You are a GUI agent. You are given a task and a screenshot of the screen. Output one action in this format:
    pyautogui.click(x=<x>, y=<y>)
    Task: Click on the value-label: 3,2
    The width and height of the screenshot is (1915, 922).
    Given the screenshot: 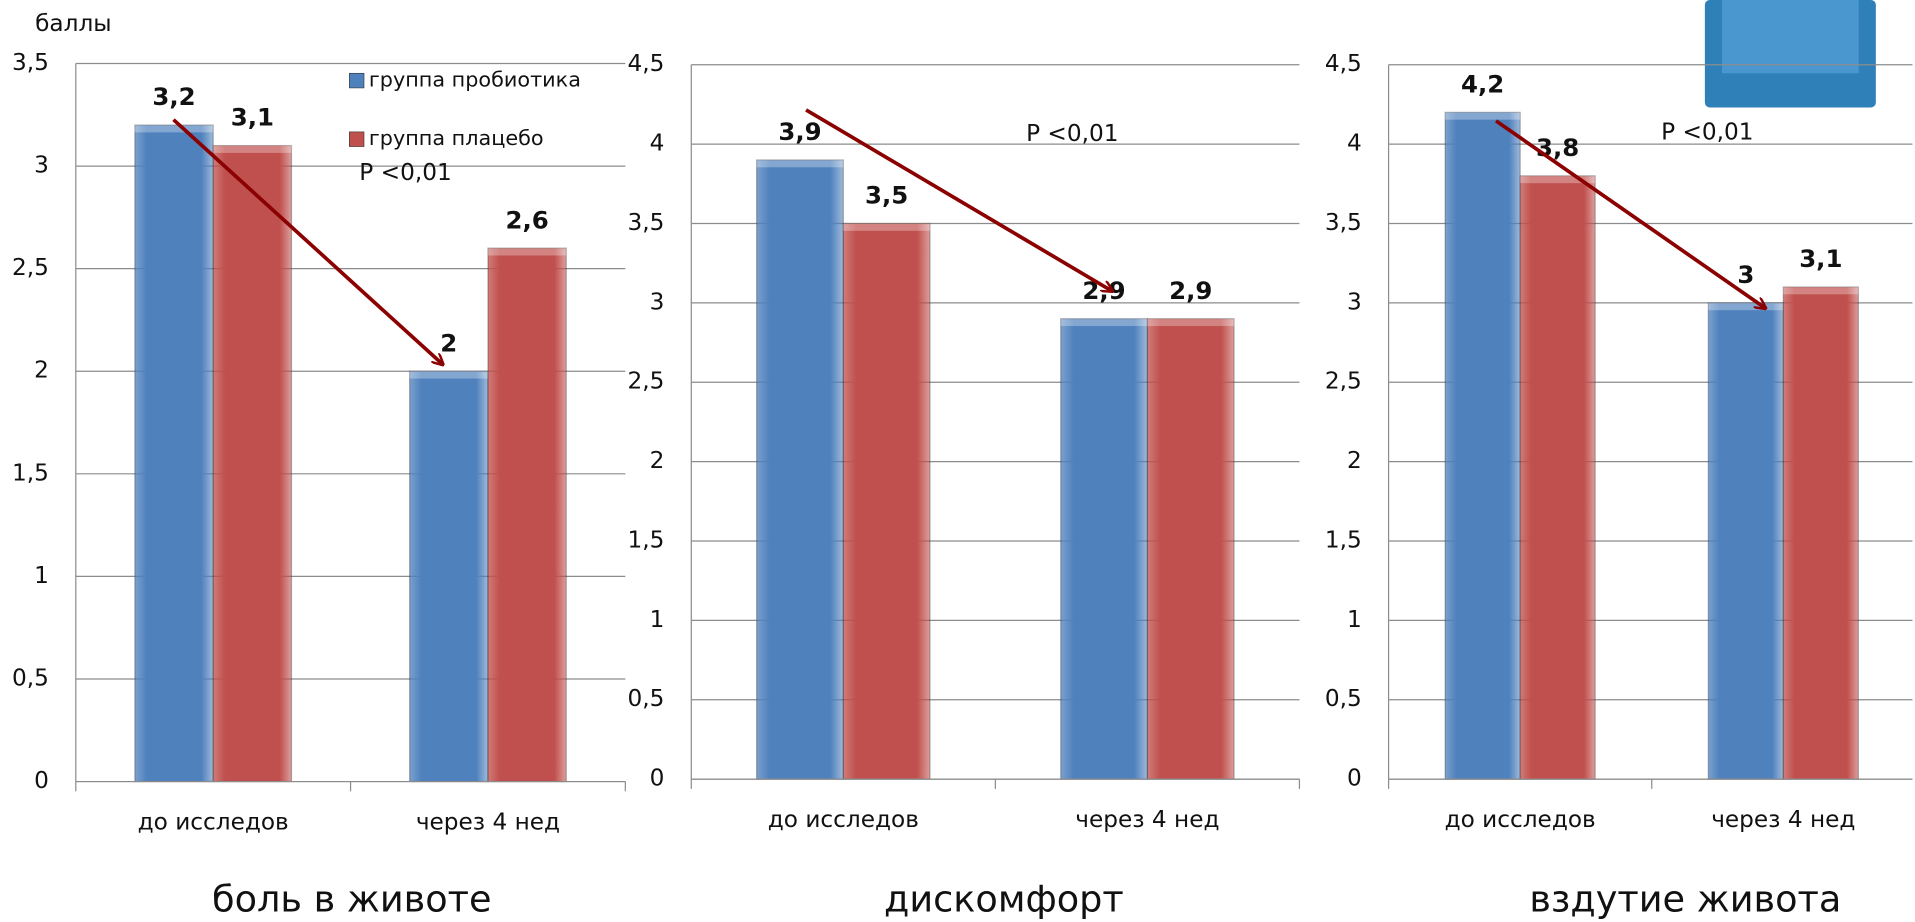 What is the action you would take?
    pyautogui.click(x=173, y=96)
    